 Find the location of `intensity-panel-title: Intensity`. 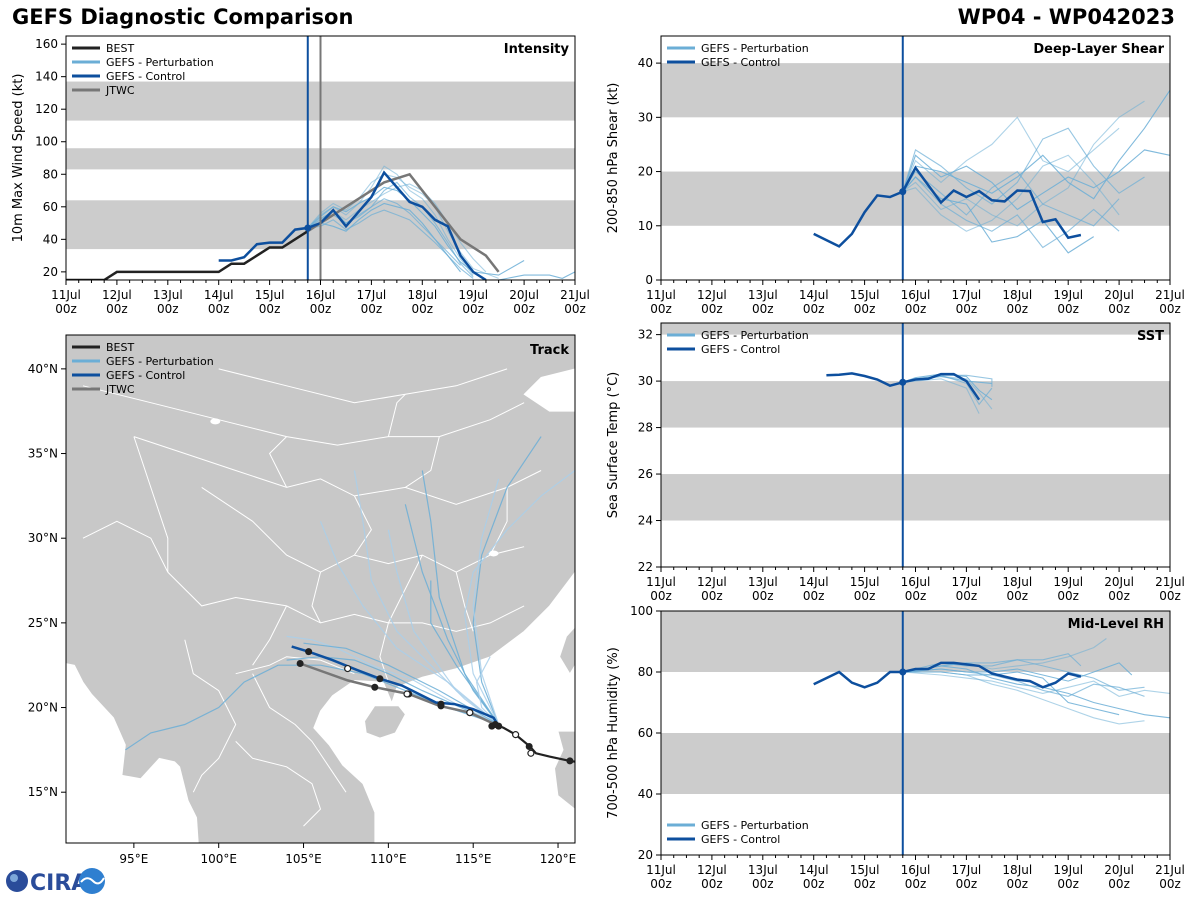

intensity-panel-title: Intensity is located at coordinates (537, 49).